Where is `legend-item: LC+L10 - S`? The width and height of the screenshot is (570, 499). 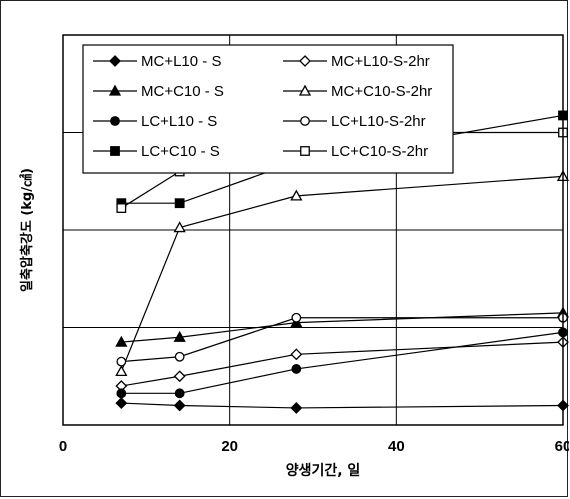
legend-item: LC+L10 - S is located at coordinates (155, 121).